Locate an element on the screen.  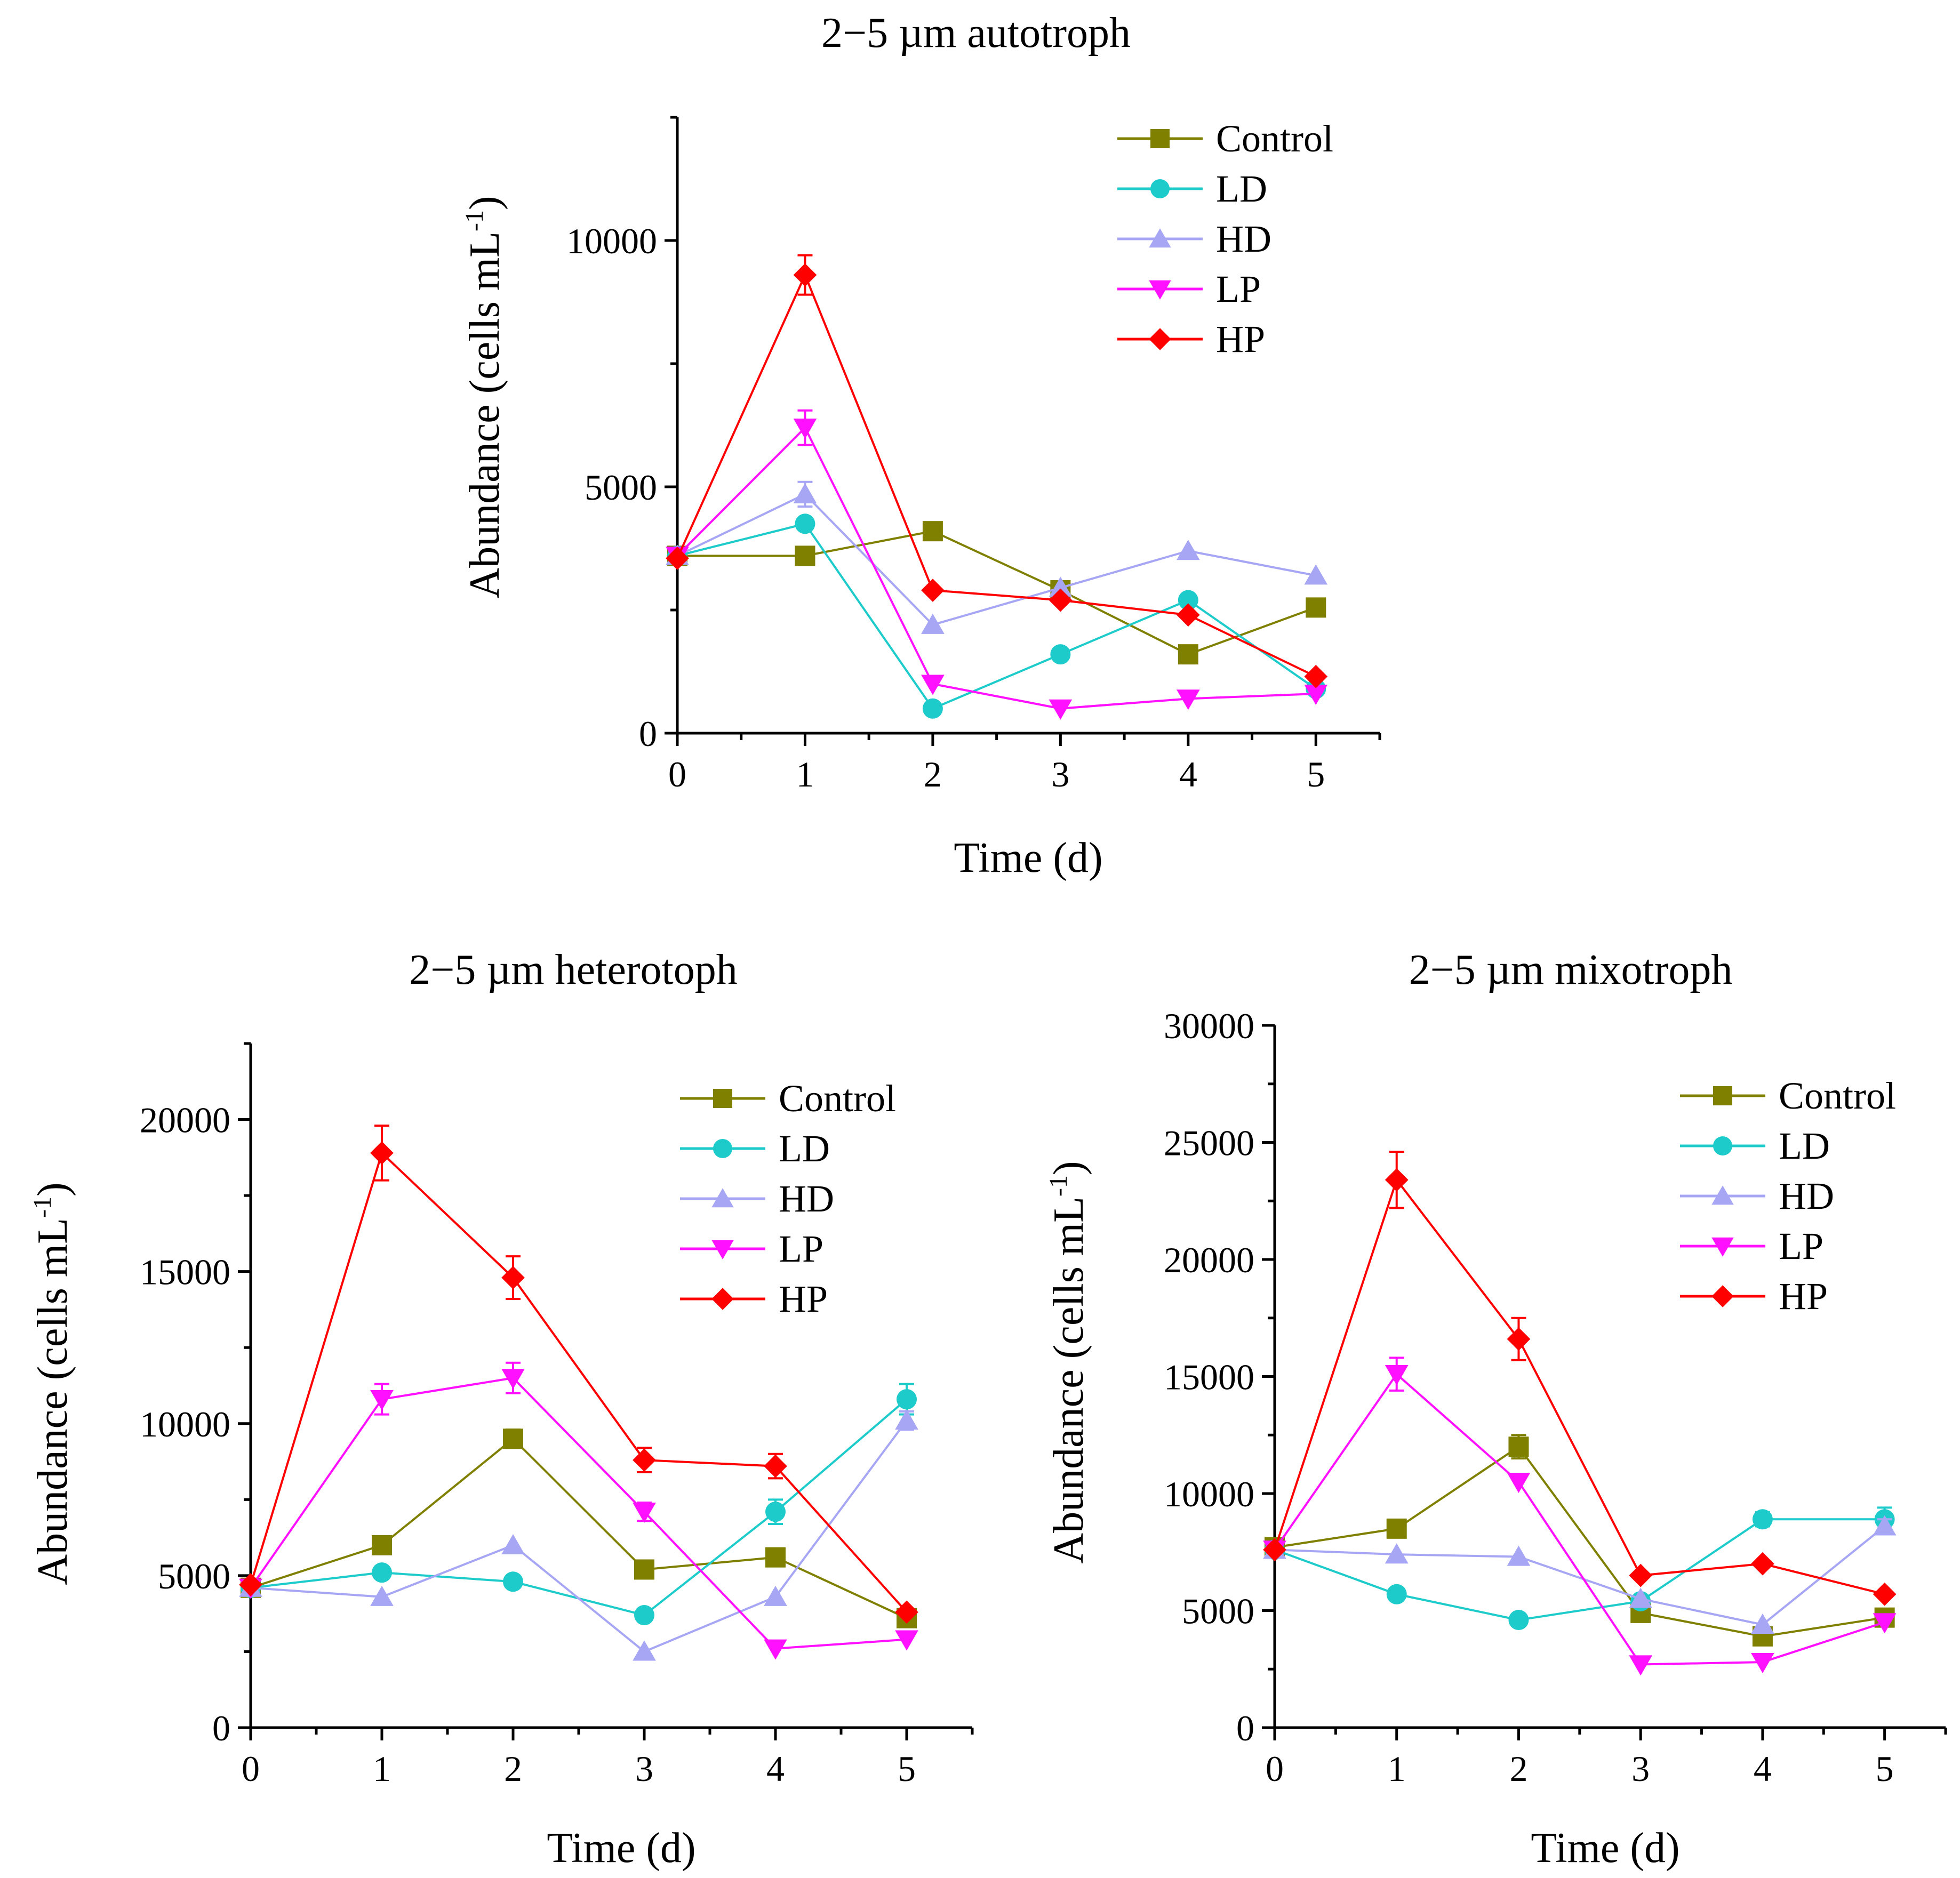
series-hp is located at coordinates (997, 471).